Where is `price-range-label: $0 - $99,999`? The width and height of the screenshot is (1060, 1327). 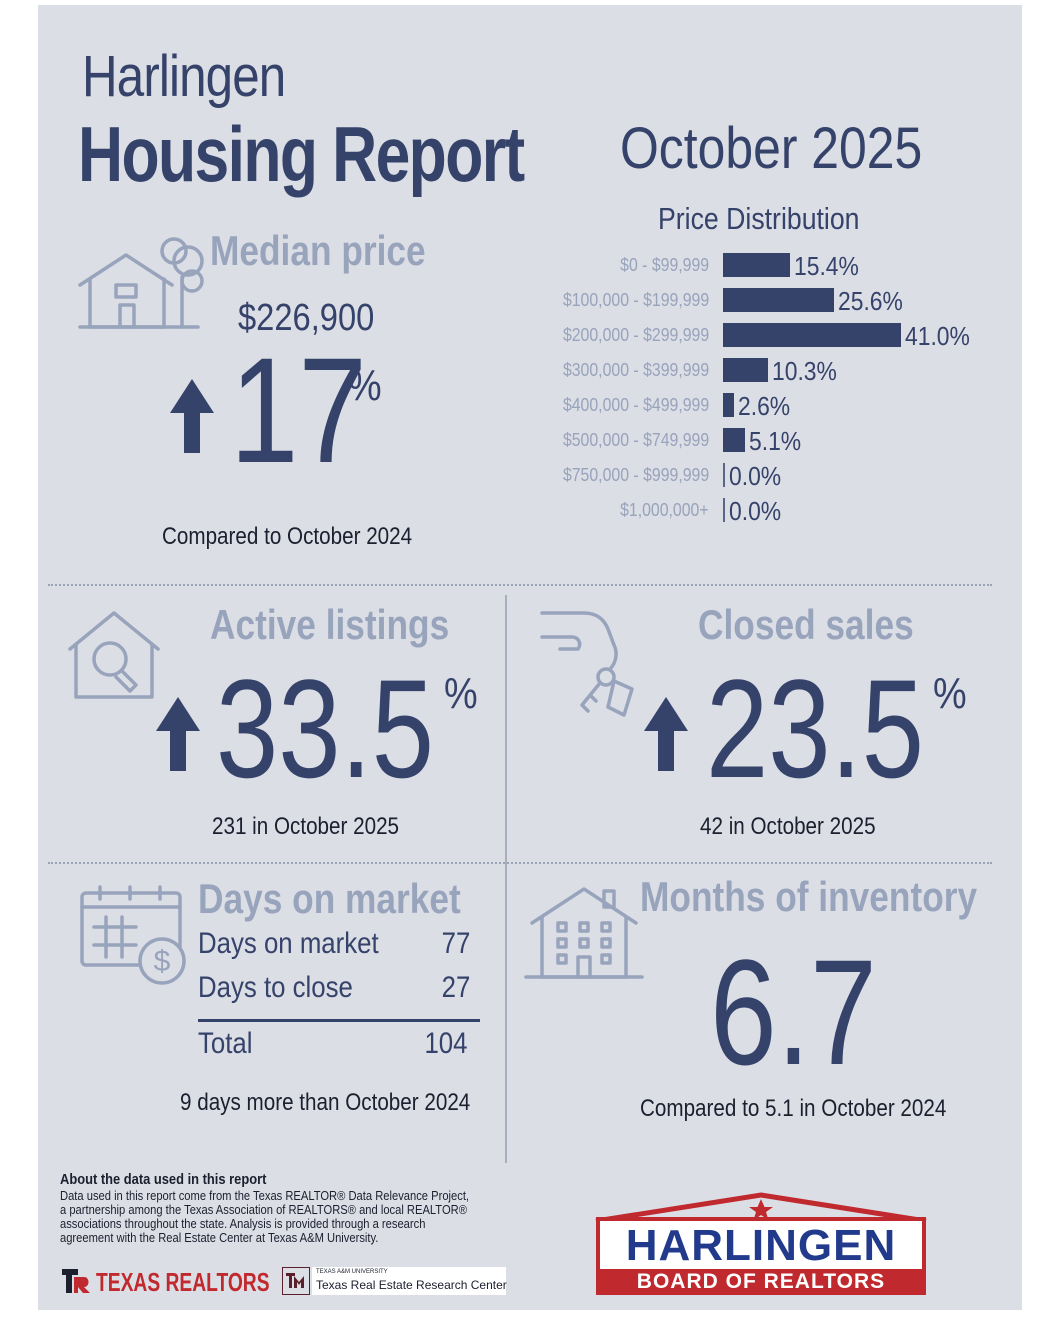 price-range-label: $0 - $99,999 is located at coordinates (664, 265).